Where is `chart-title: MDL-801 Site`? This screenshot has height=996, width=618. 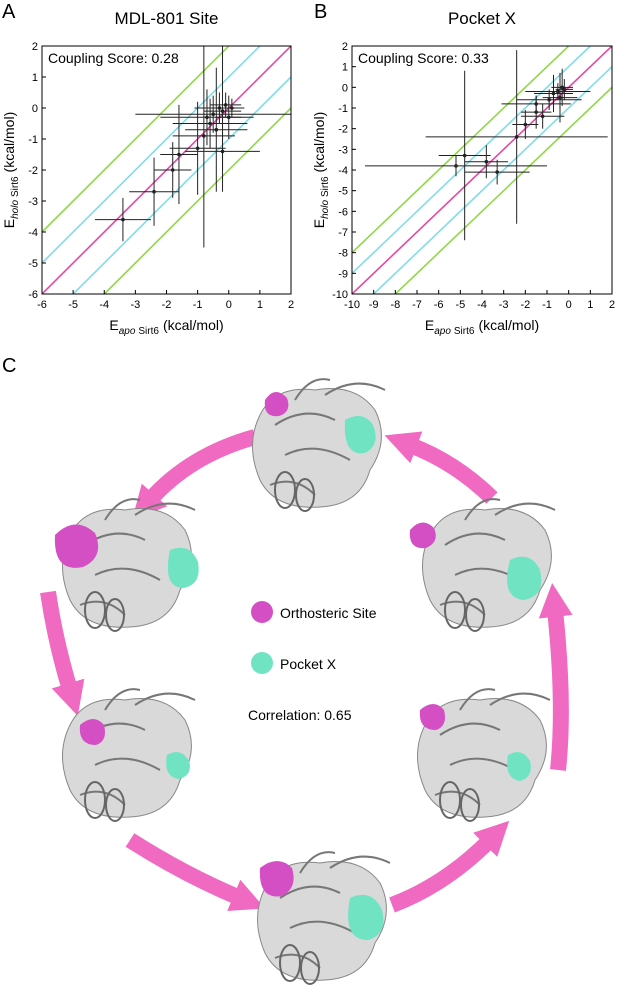
chart-title: MDL-801 Site is located at coordinates (167, 18).